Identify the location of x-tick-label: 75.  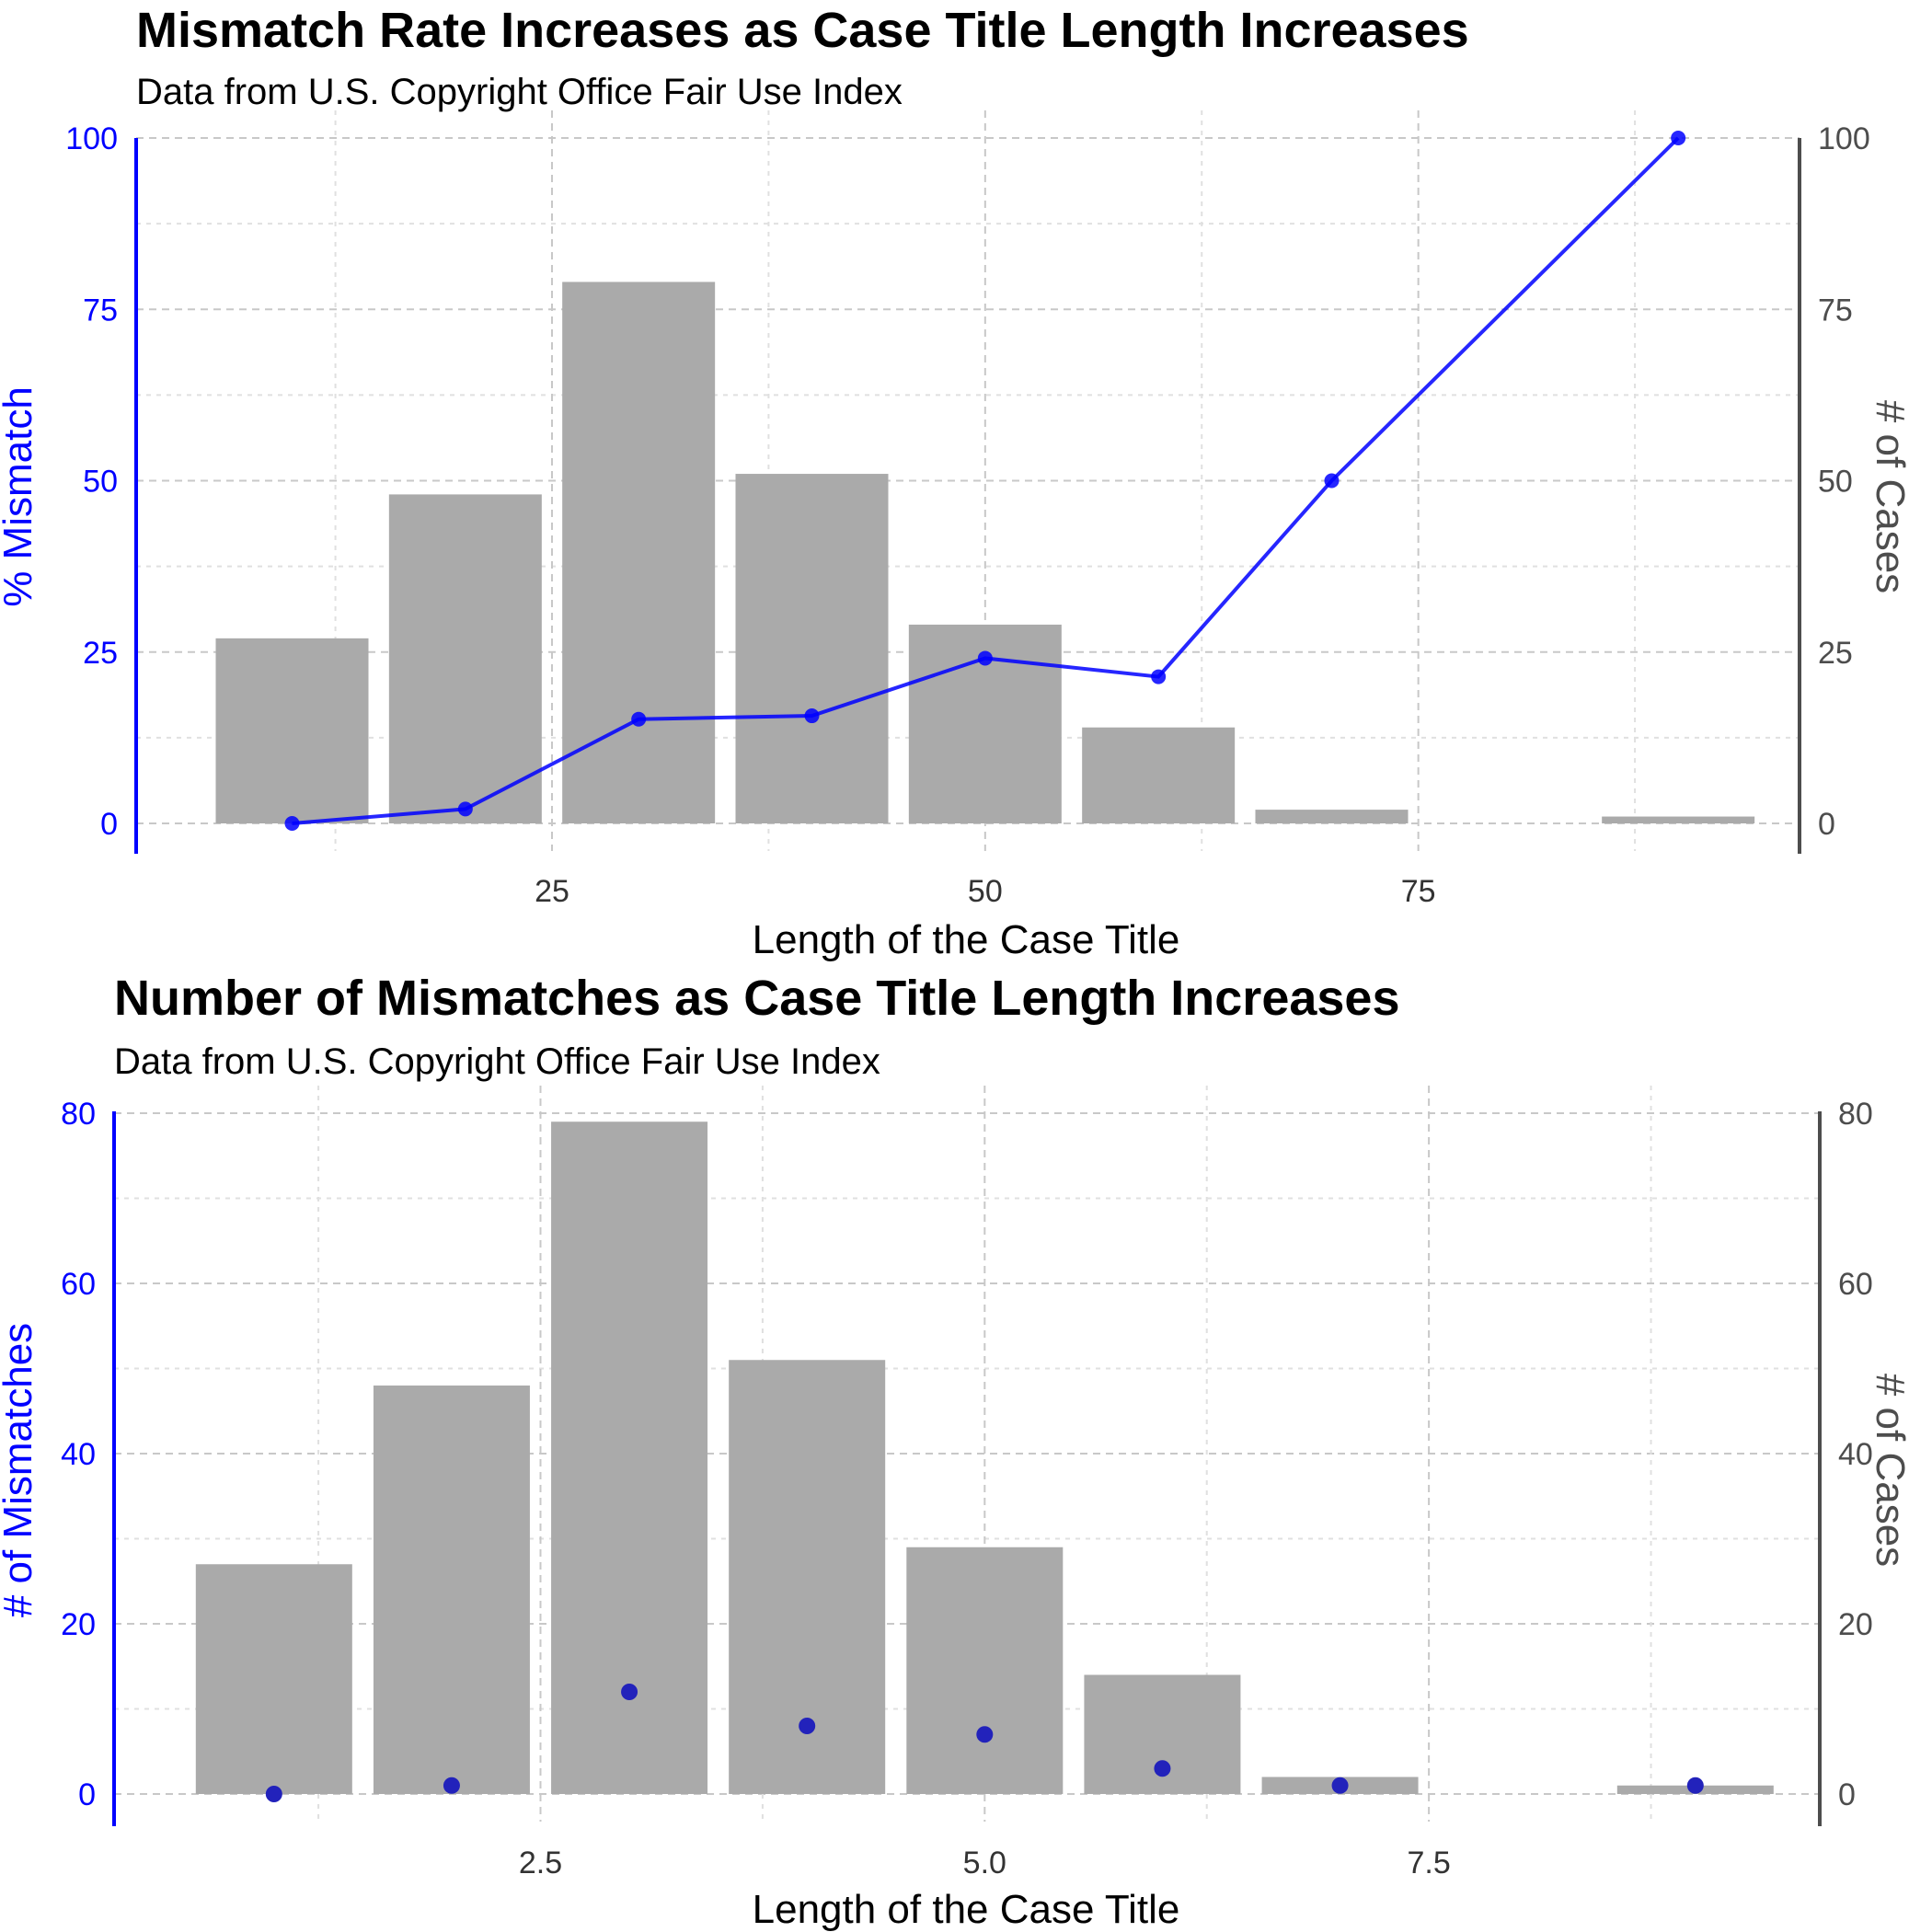
(1418, 891).